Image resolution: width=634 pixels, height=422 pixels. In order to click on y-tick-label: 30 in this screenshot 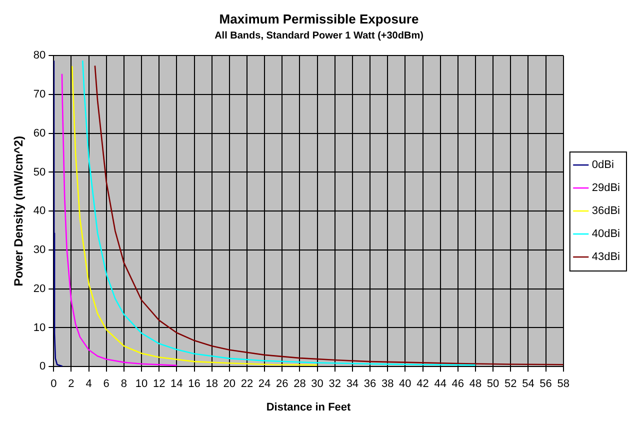, I will do `click(39, 250)`.